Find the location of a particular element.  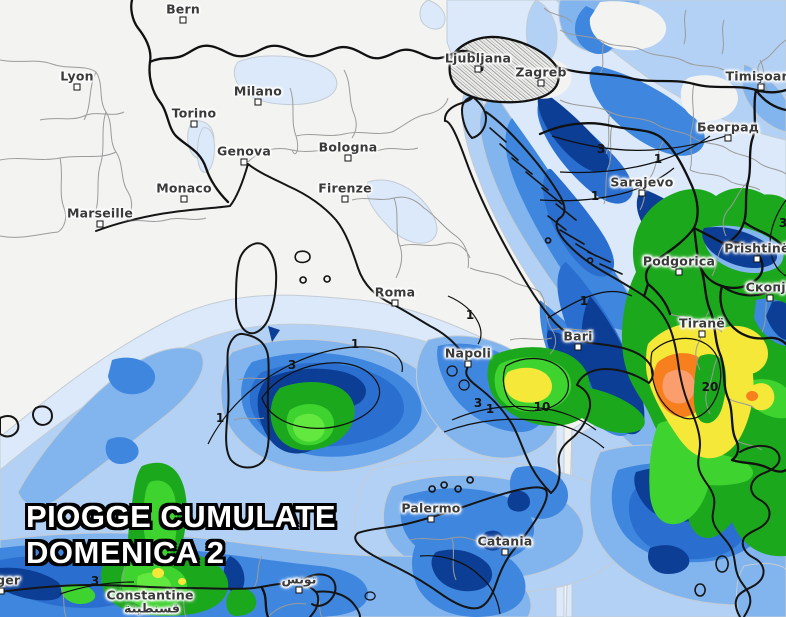

city-label-roma: Roma is located at coordinates (395, 292).